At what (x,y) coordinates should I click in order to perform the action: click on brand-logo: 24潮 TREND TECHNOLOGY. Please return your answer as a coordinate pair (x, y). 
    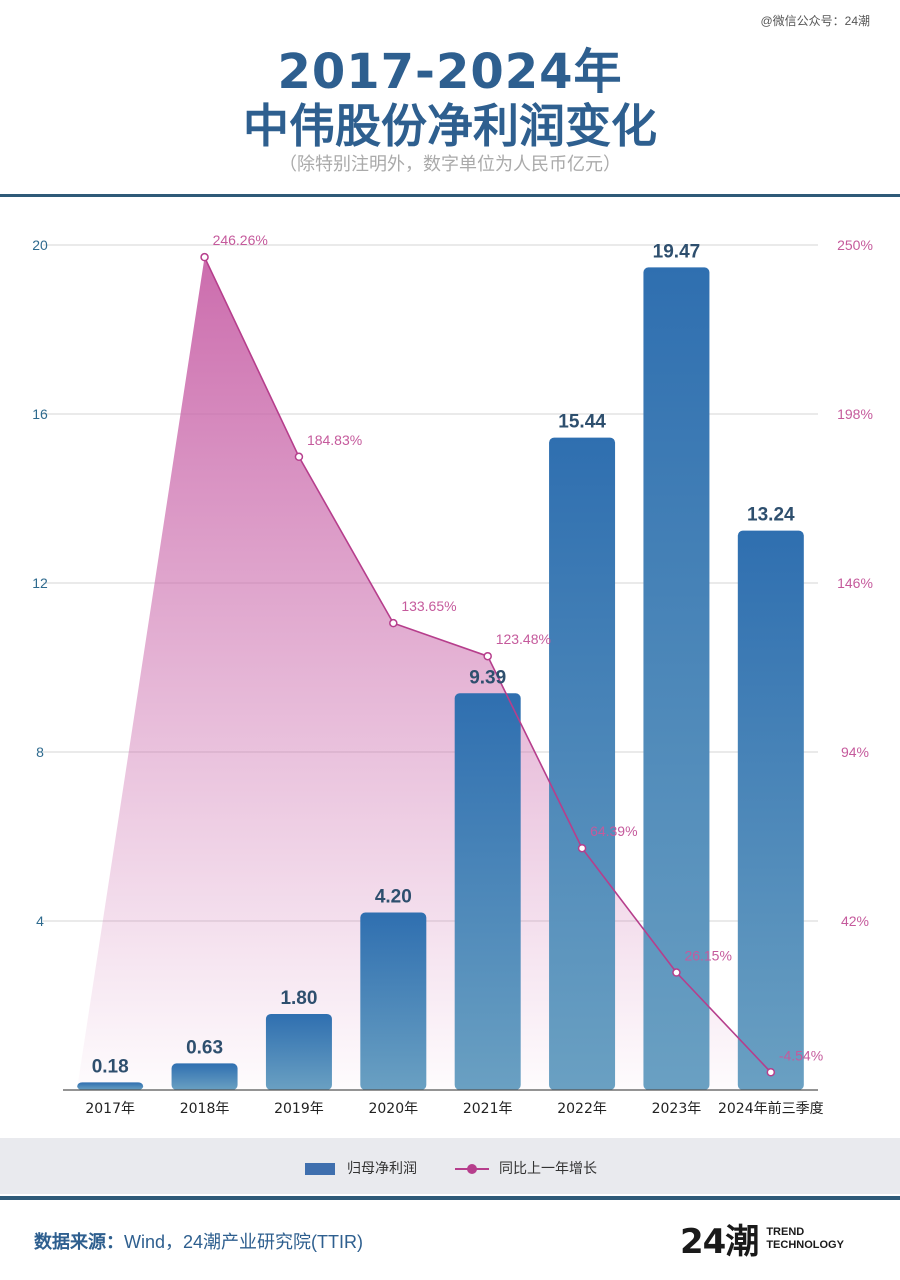
    Looking at the image, I should click on (762, 1238).